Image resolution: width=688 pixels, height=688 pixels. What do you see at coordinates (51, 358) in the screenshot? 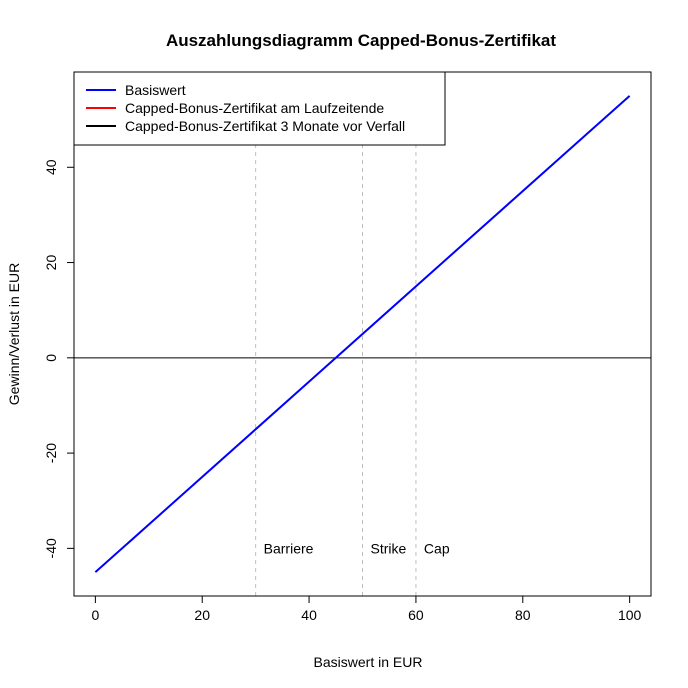
I see `y-tick-label-0: 0` at bounding box center [51, 358].